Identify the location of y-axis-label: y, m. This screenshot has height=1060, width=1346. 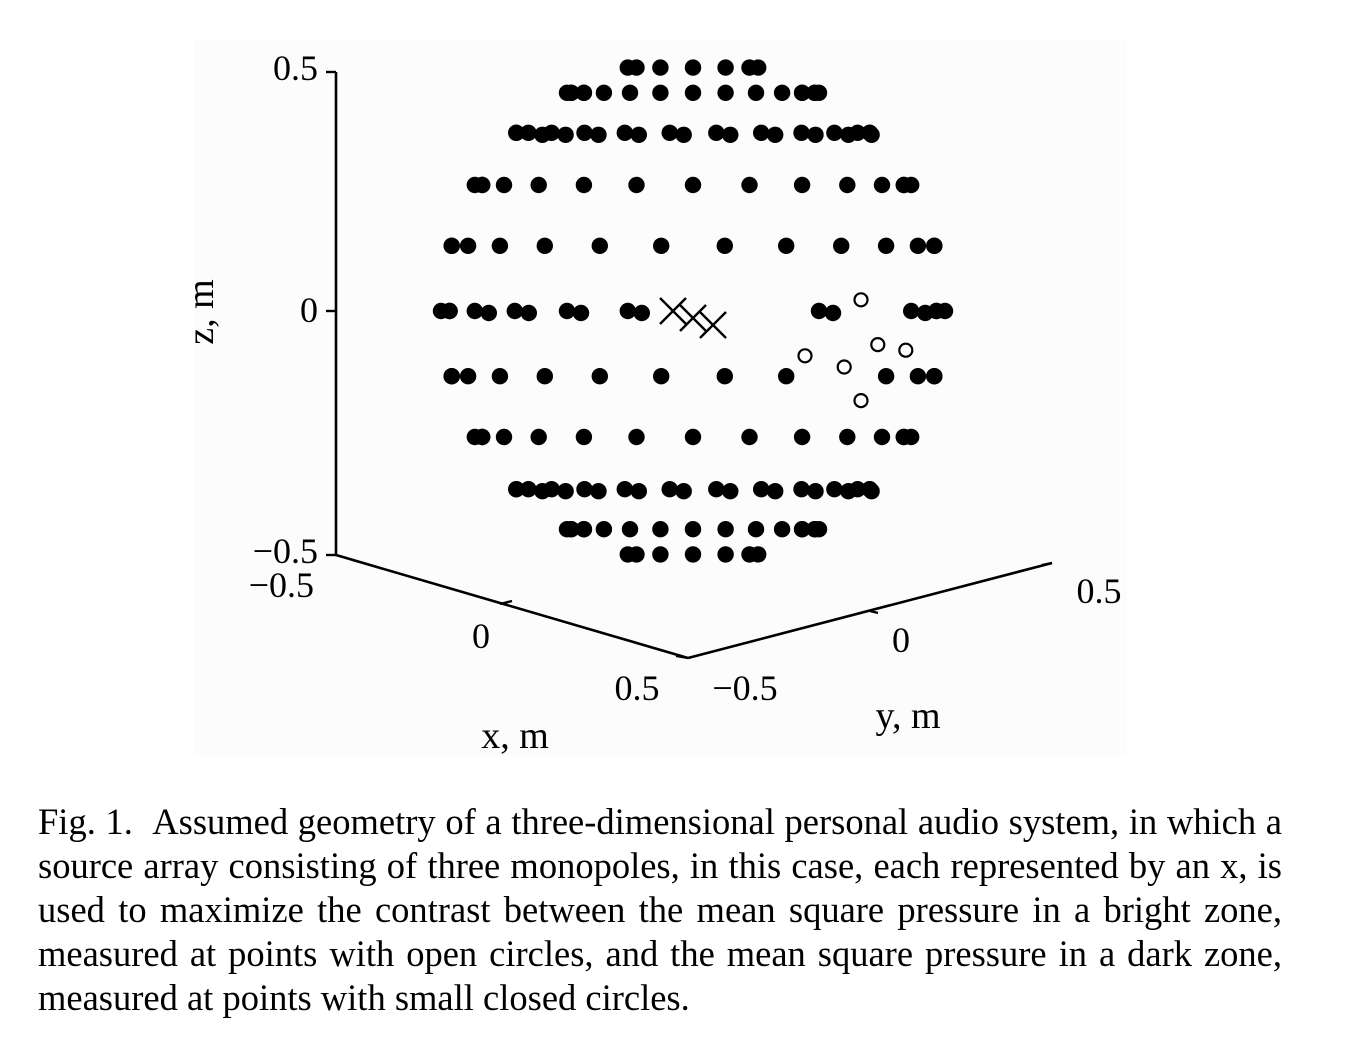
(907, 716).